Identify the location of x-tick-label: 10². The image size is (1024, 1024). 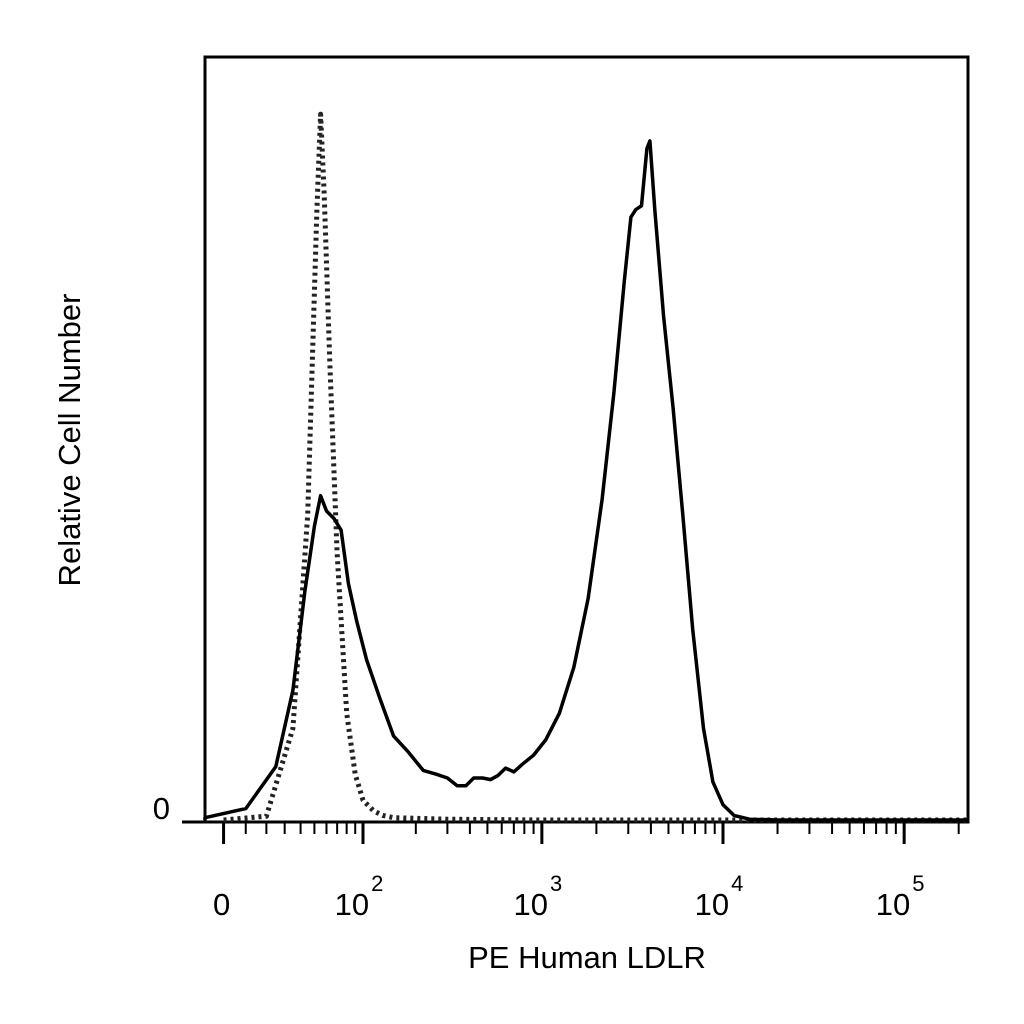
(359, 896).